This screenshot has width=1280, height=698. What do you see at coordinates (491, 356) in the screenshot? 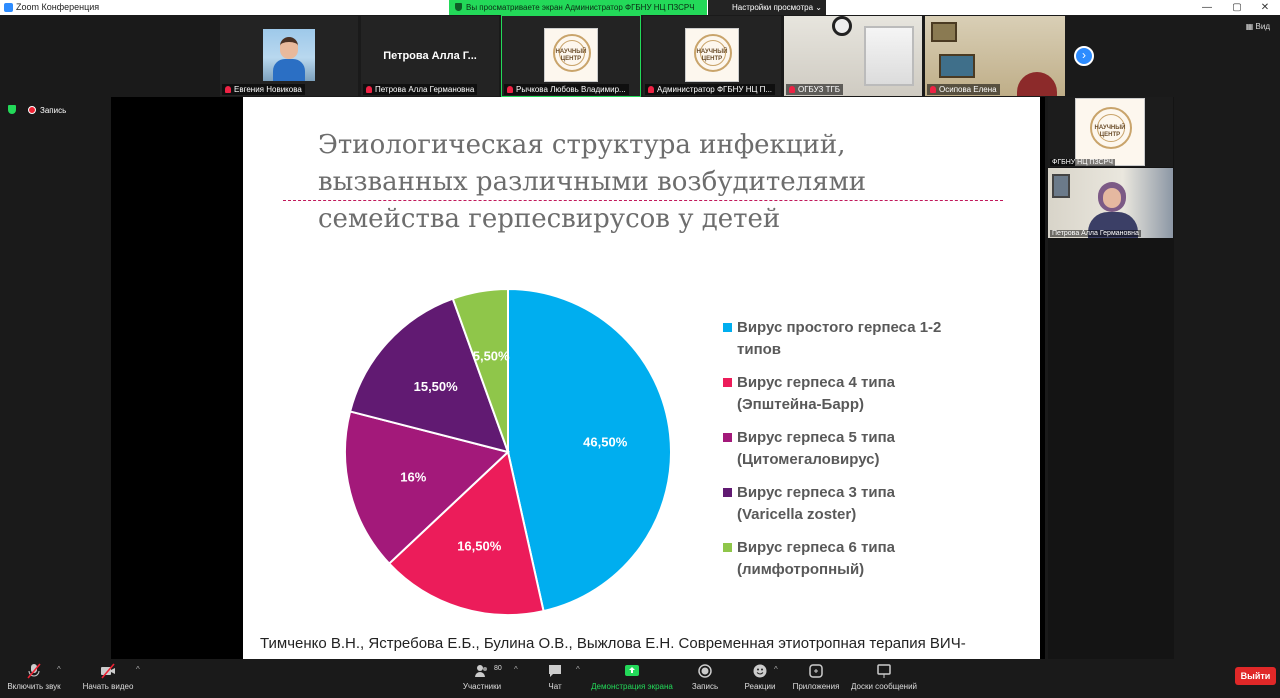
I see `pie-slice-label: 5,50%` at bounding box center [491, 356].